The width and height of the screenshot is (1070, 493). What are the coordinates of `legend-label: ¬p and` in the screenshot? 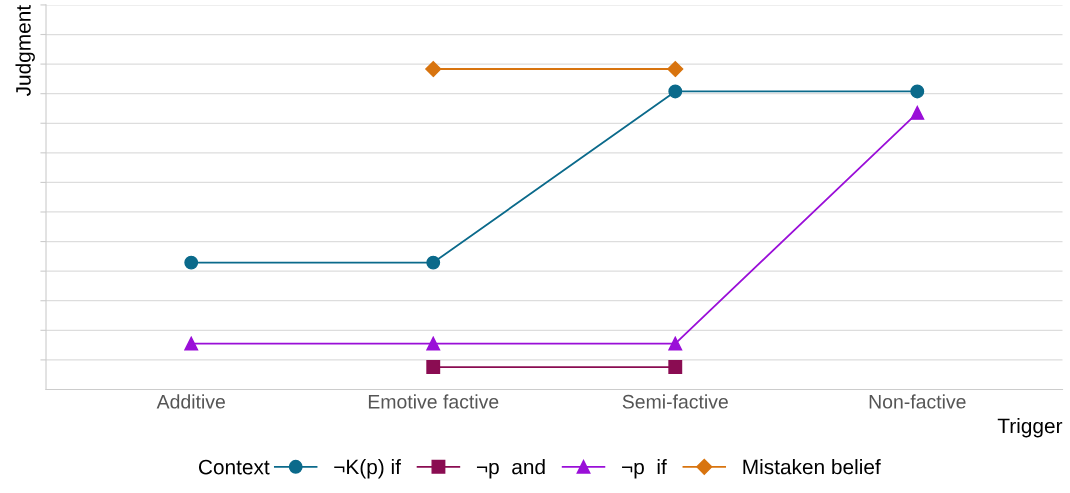 It's located at (510, 469).